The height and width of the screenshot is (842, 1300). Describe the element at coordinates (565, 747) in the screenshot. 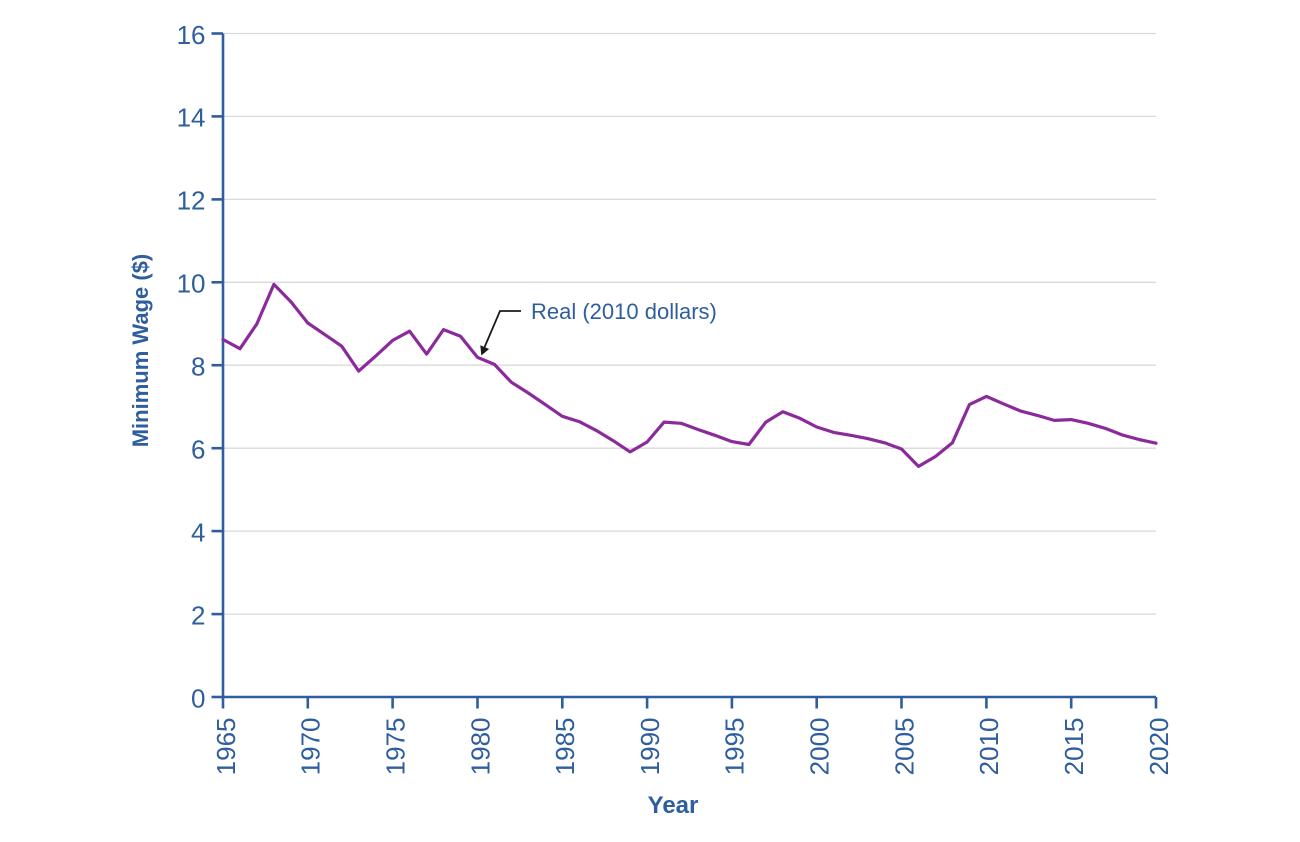

I see `svg-text: 1985` at that location.